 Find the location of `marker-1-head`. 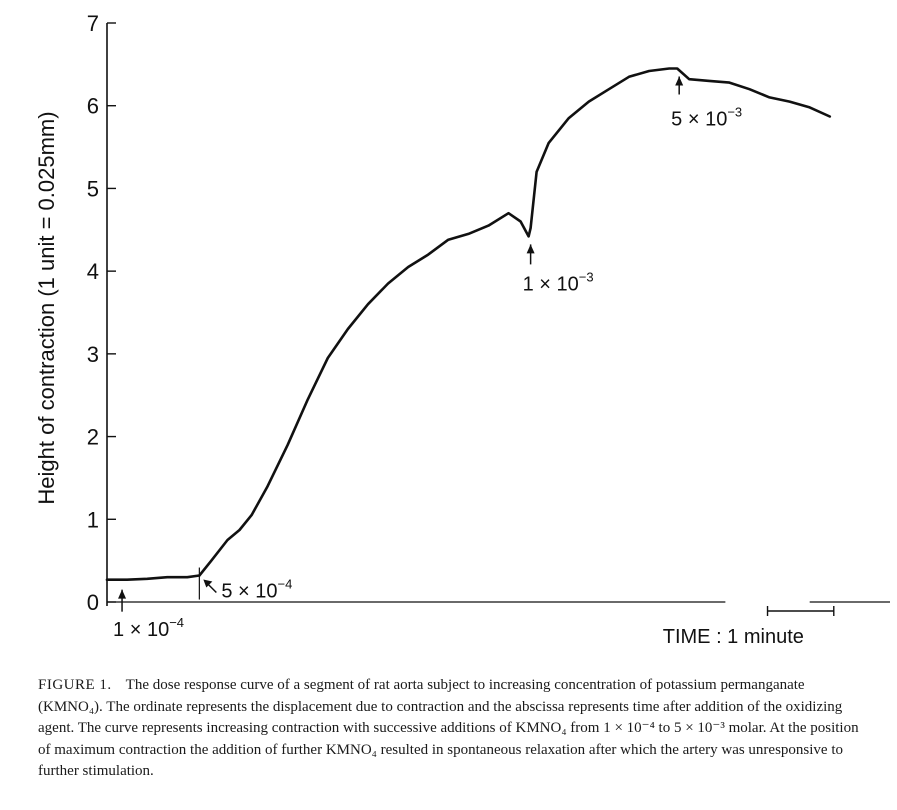

marker-1-head is located at coordinates (122, 594).